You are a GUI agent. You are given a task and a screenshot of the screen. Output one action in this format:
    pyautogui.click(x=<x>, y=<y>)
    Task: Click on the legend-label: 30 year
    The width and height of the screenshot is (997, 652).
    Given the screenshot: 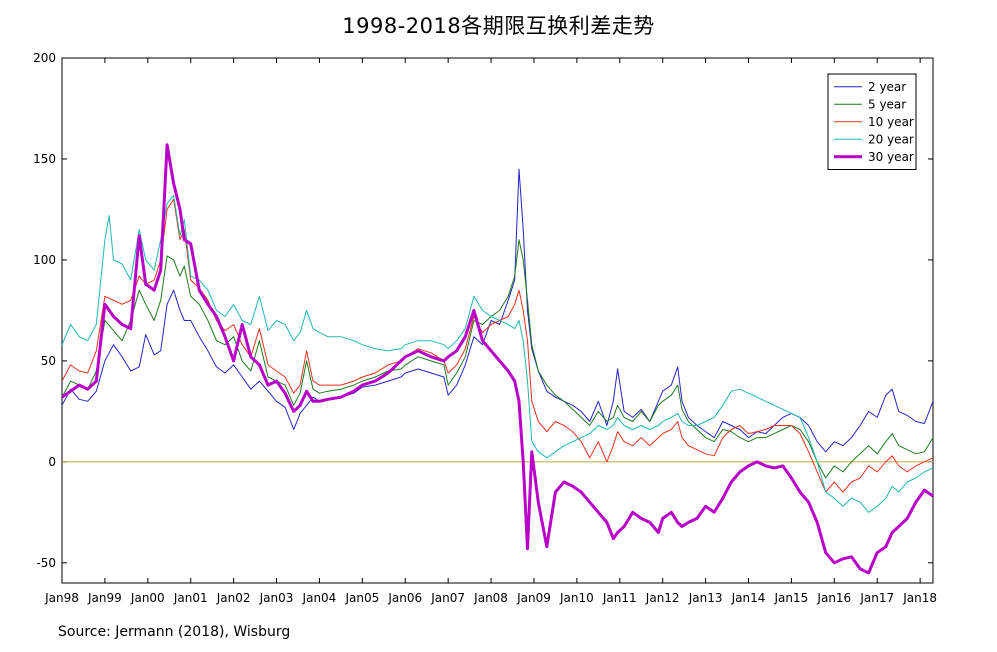 What is the action you would take?
    pyautogui.click(x=891, y=157)
    